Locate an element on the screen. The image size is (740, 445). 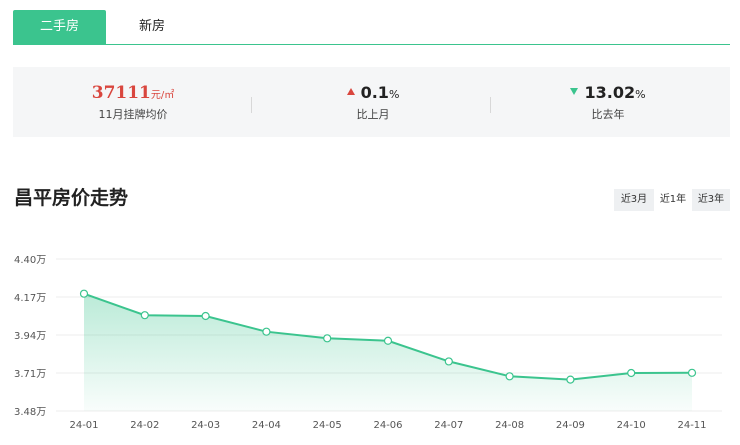
arrow-down-icon is located at coordinates (574, 91).